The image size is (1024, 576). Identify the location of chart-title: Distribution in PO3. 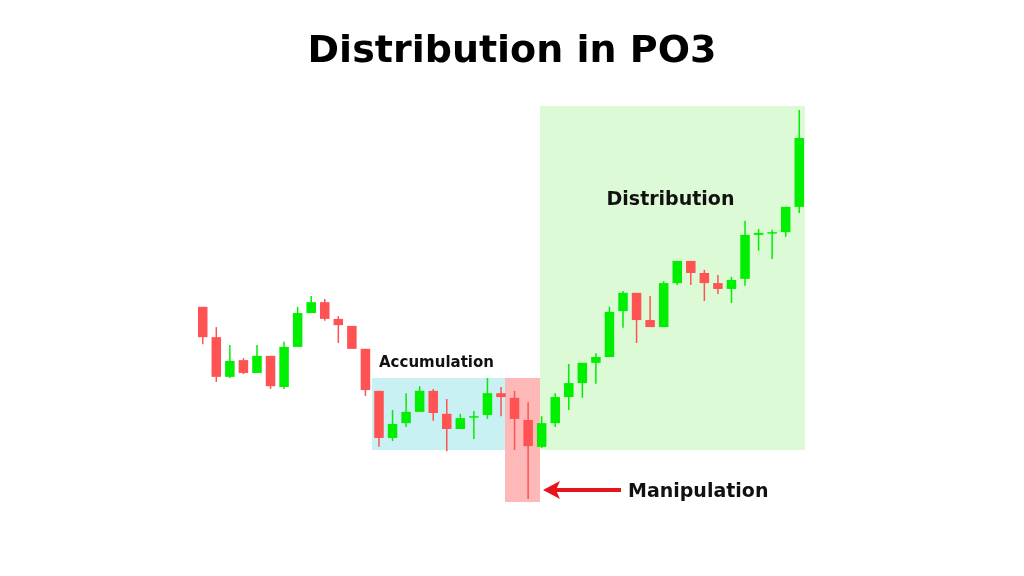
(512, 49).